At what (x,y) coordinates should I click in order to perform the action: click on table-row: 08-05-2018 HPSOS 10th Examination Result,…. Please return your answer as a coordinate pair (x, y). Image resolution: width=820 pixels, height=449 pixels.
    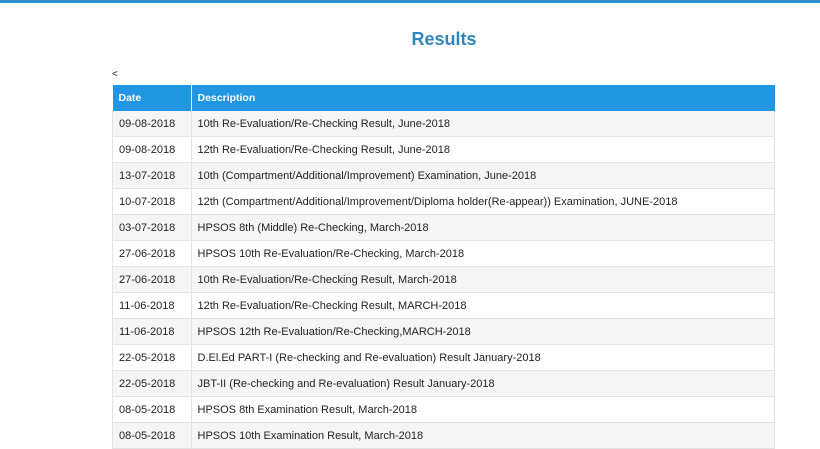
    Looking at the image, I should click on (443, 435).